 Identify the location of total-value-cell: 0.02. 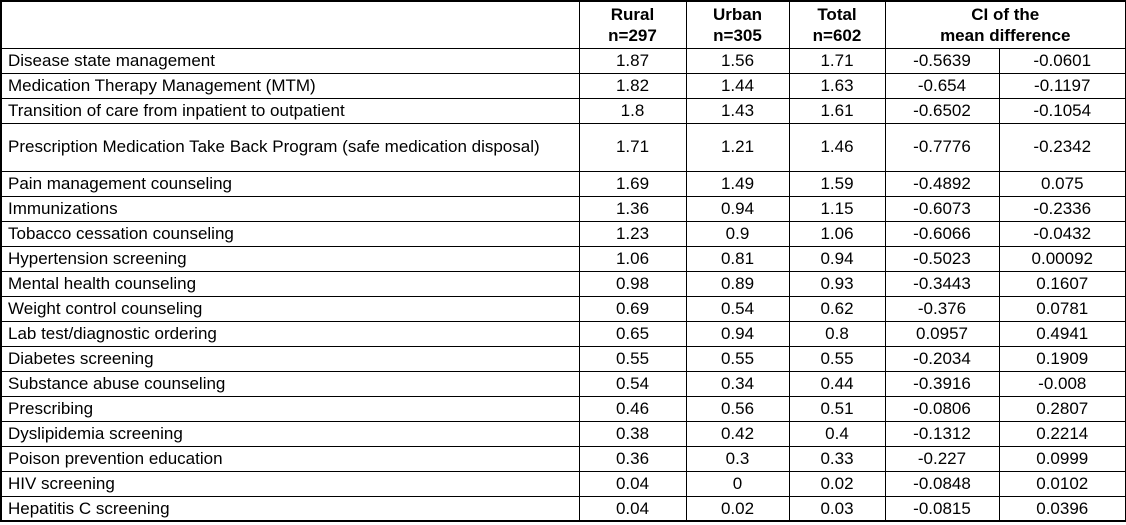
(837, 483).